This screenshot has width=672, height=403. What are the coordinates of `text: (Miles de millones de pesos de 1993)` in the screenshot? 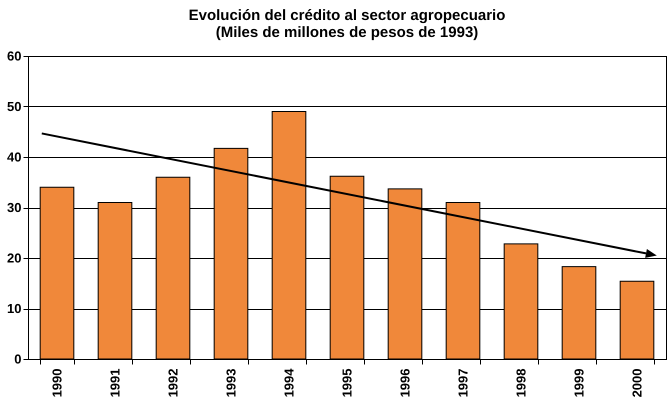 It's located at (347, 32).